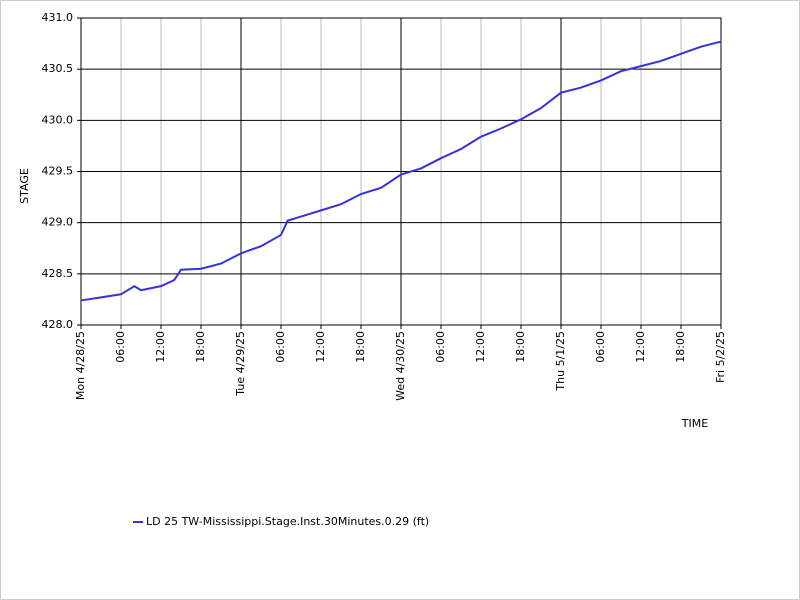 The image size is (800, 600). What do you see at coordinates (80, 365) in the screenshot?
I see `x-tick-label: Mon 4/28/25` at bounding box center [80, 365].